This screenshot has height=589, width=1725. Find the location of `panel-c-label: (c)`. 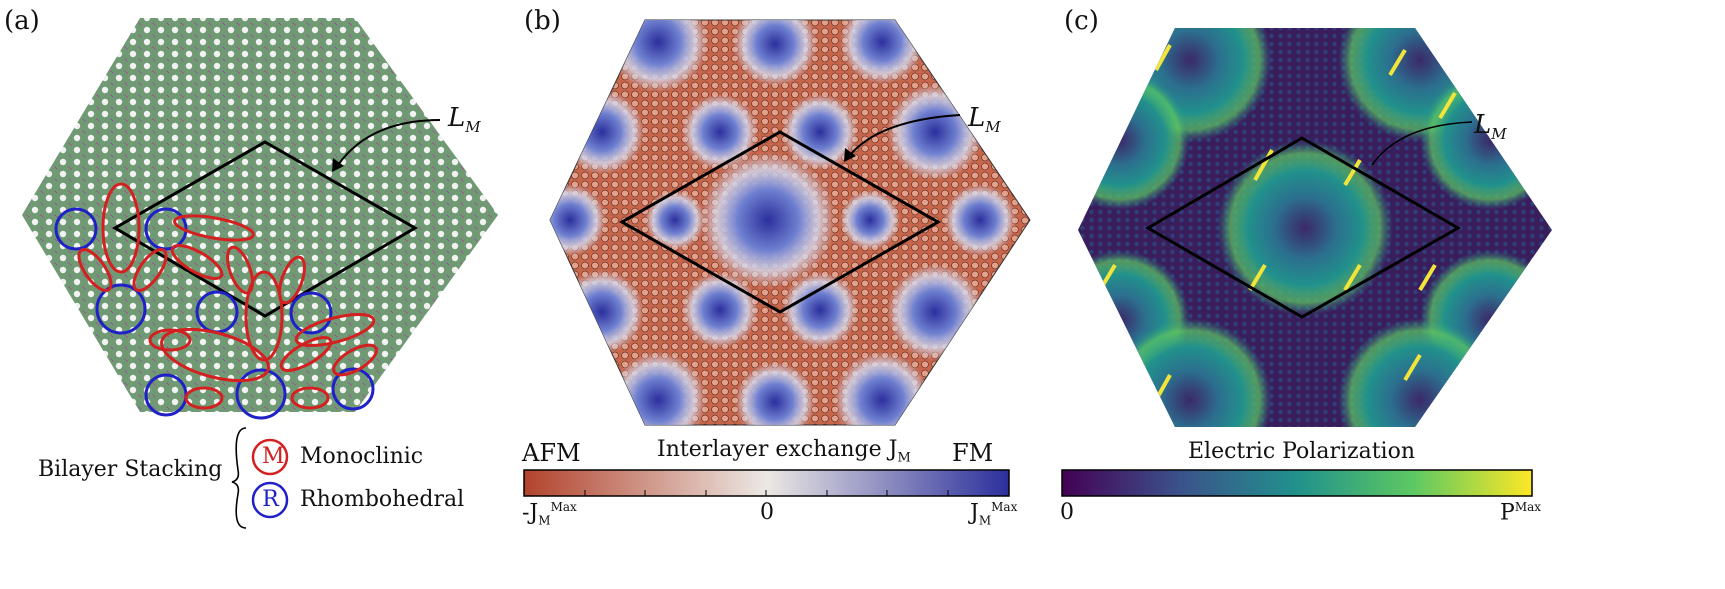

panel-c-label: (c) is located at coordinates (1081, 21).